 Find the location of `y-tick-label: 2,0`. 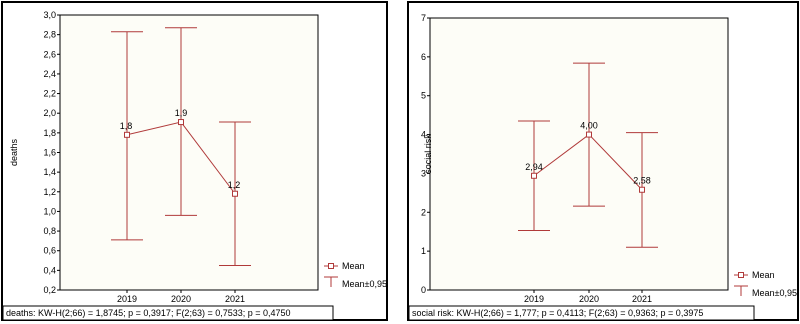

y-tick-label: 2,0 is located at coordinates (49, 113).